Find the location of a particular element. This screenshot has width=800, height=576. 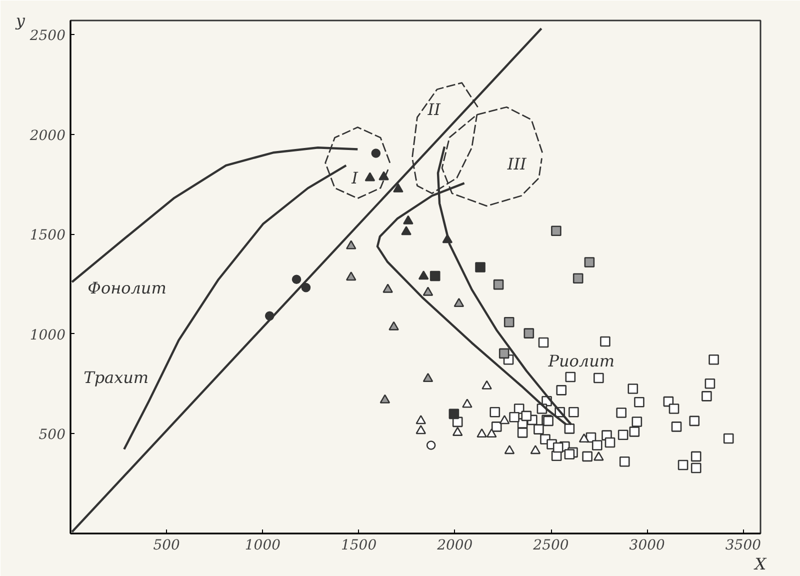

y-tick-label: 1500 is located at coordinates (48, 236).